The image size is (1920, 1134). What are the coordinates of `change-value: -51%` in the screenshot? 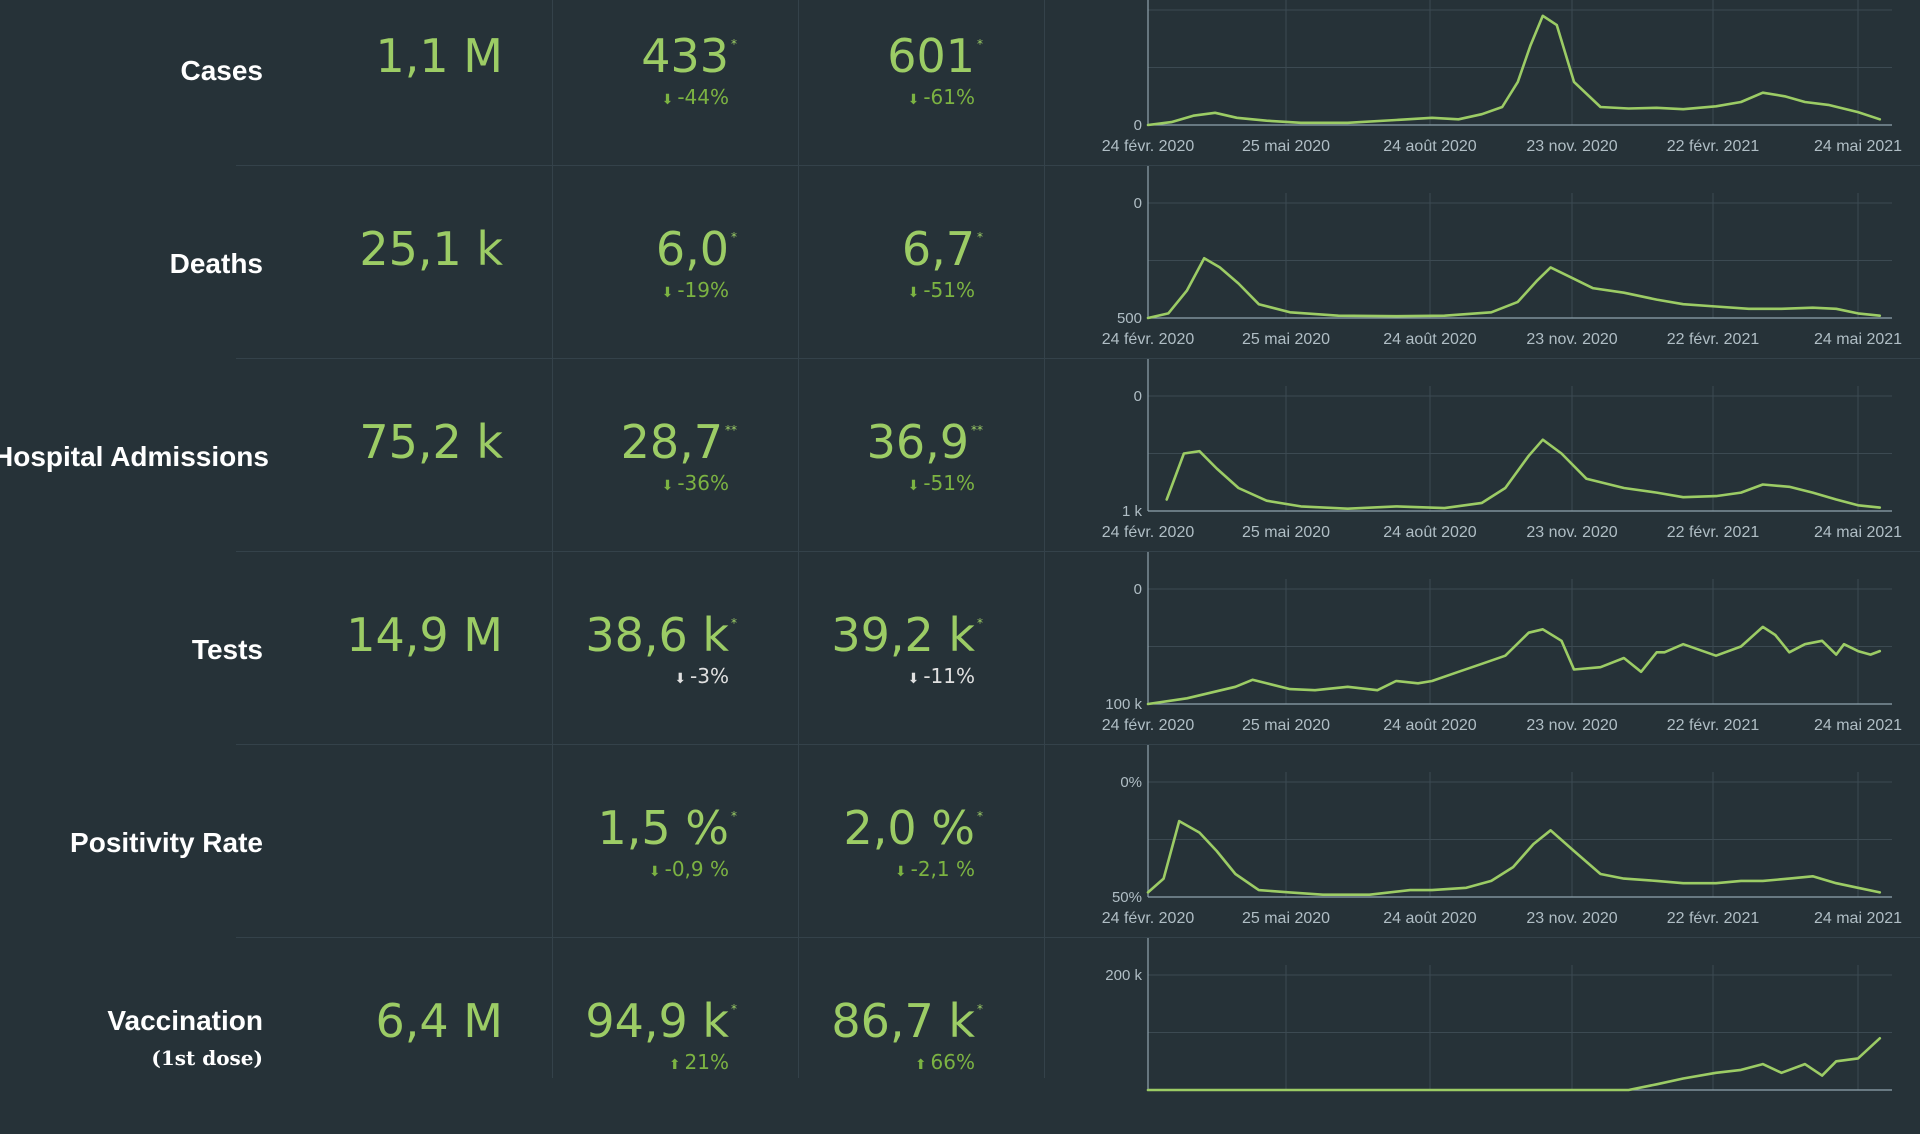 It's located at (949, 290).